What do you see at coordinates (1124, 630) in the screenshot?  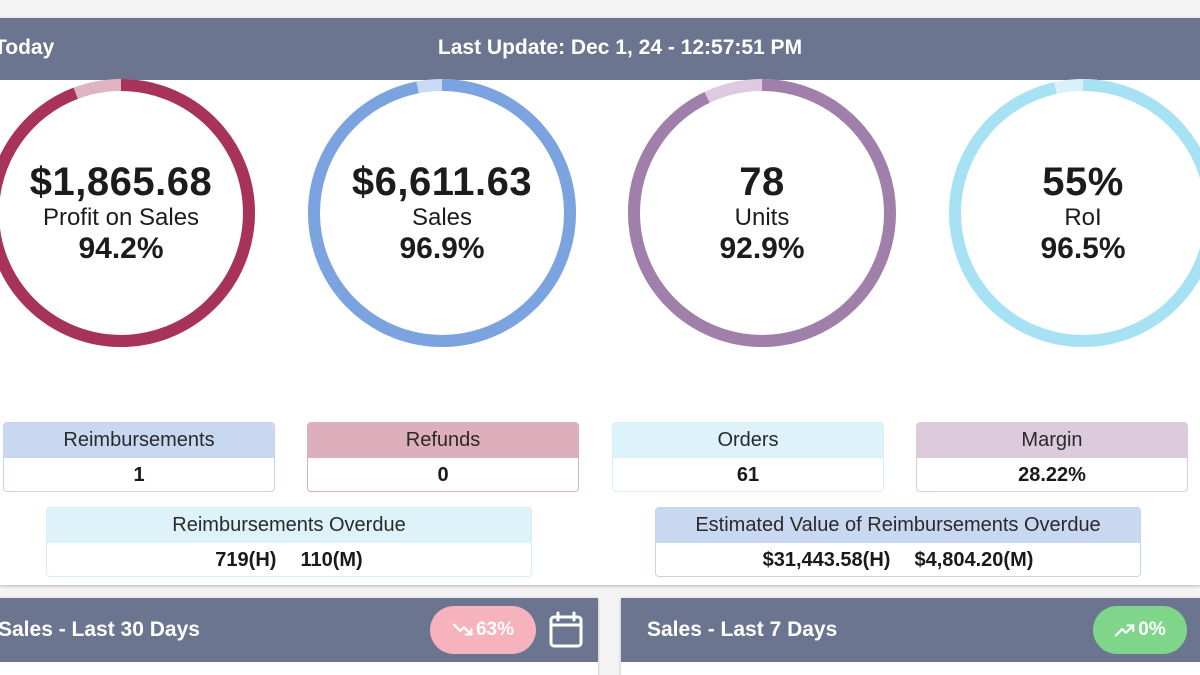 I see `trending-up-icon` at bounding box center [1124, 630].